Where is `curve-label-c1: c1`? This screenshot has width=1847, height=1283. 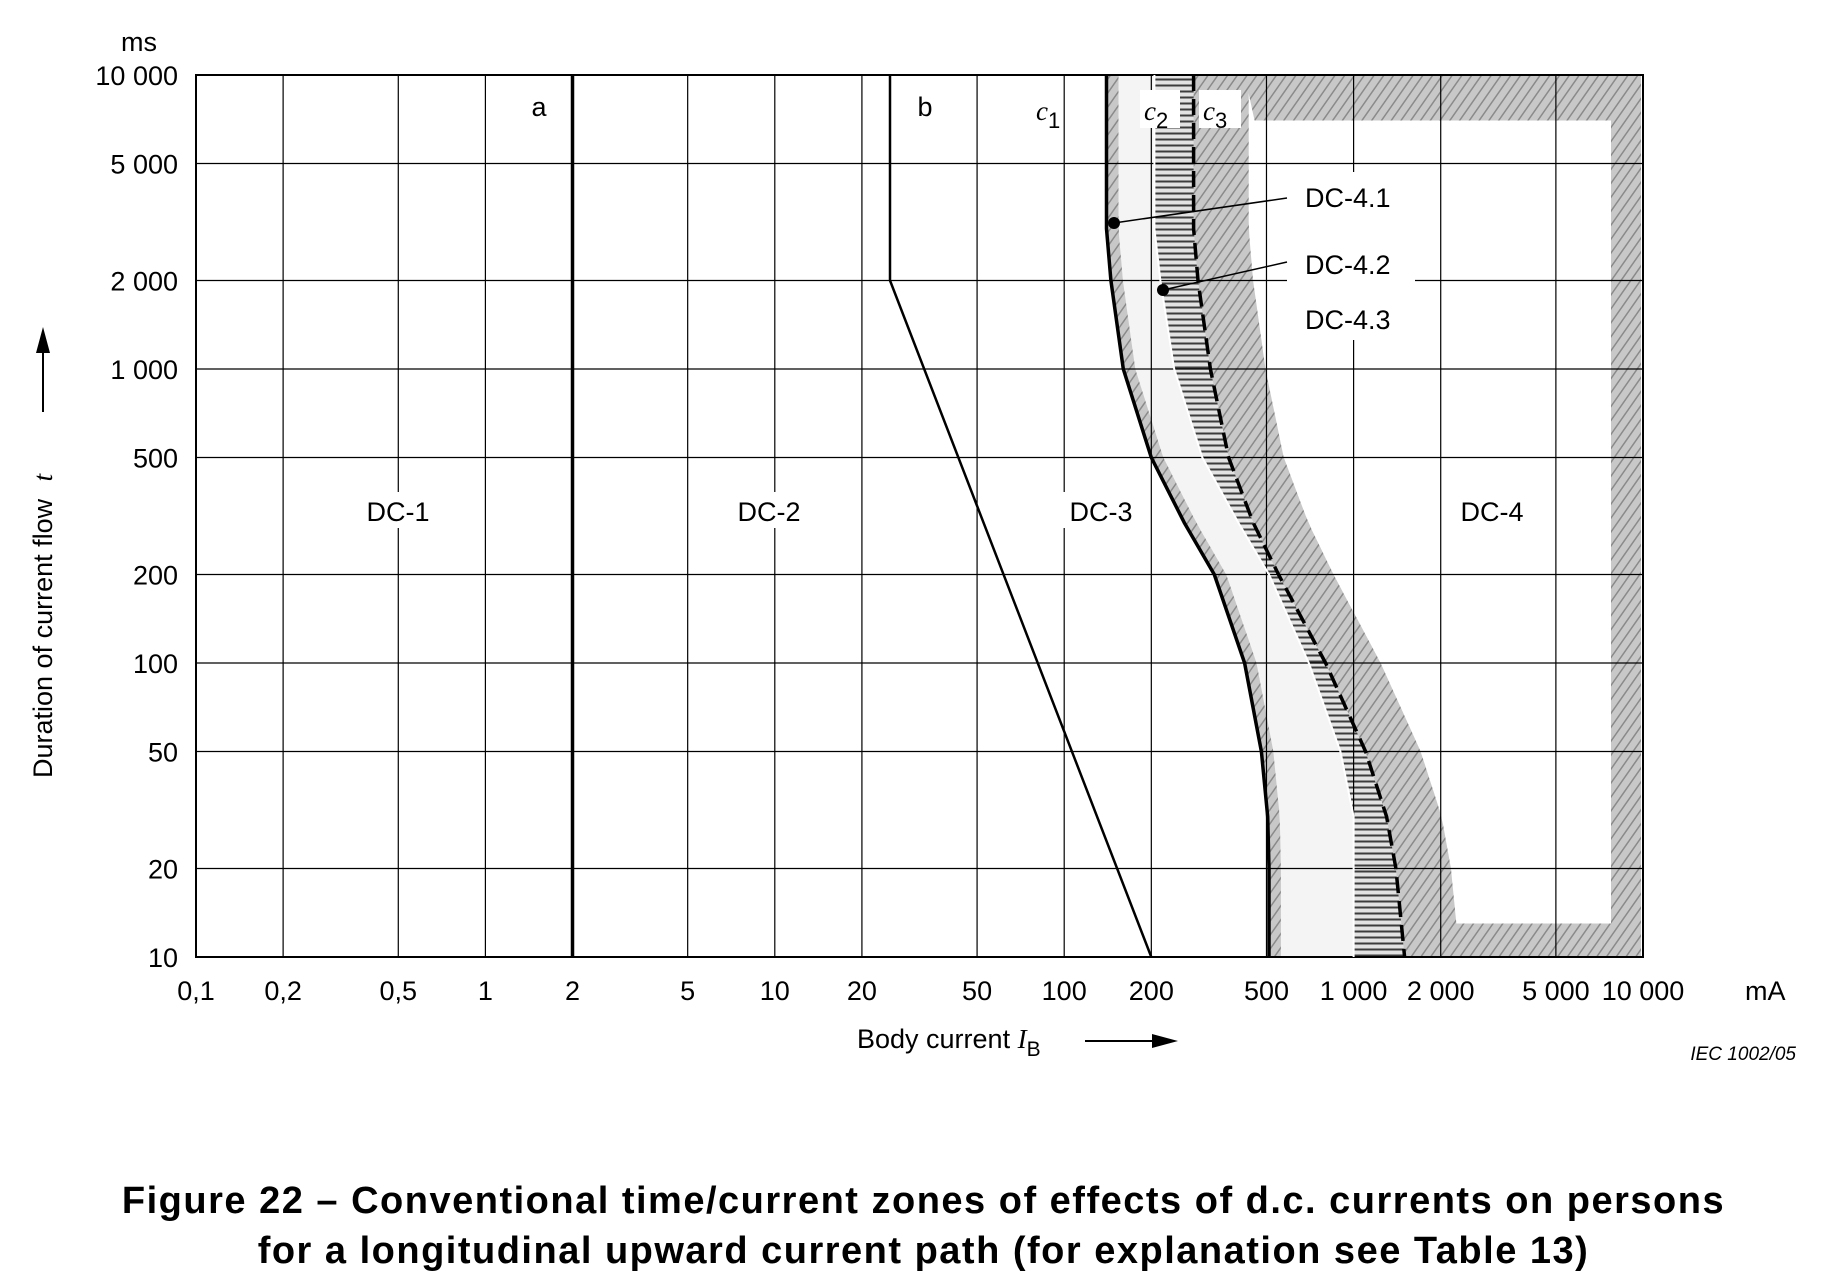
curve-label-c1: c1 is located at coordinates (1048, 114).